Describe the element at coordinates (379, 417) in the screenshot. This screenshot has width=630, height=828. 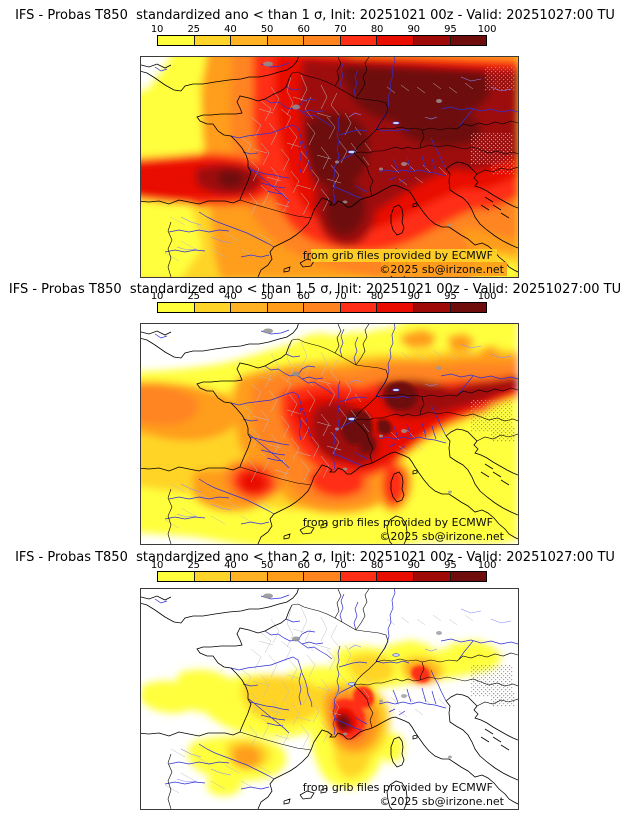
I see `map-2-dark-cores` at that location.